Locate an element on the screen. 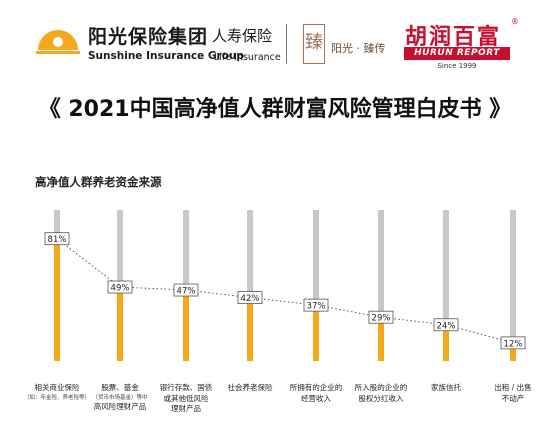 The image size is (550, 437). category-label: 相关商业保险 （如：年金险、养老险等） is located at coordinates (56, 392).